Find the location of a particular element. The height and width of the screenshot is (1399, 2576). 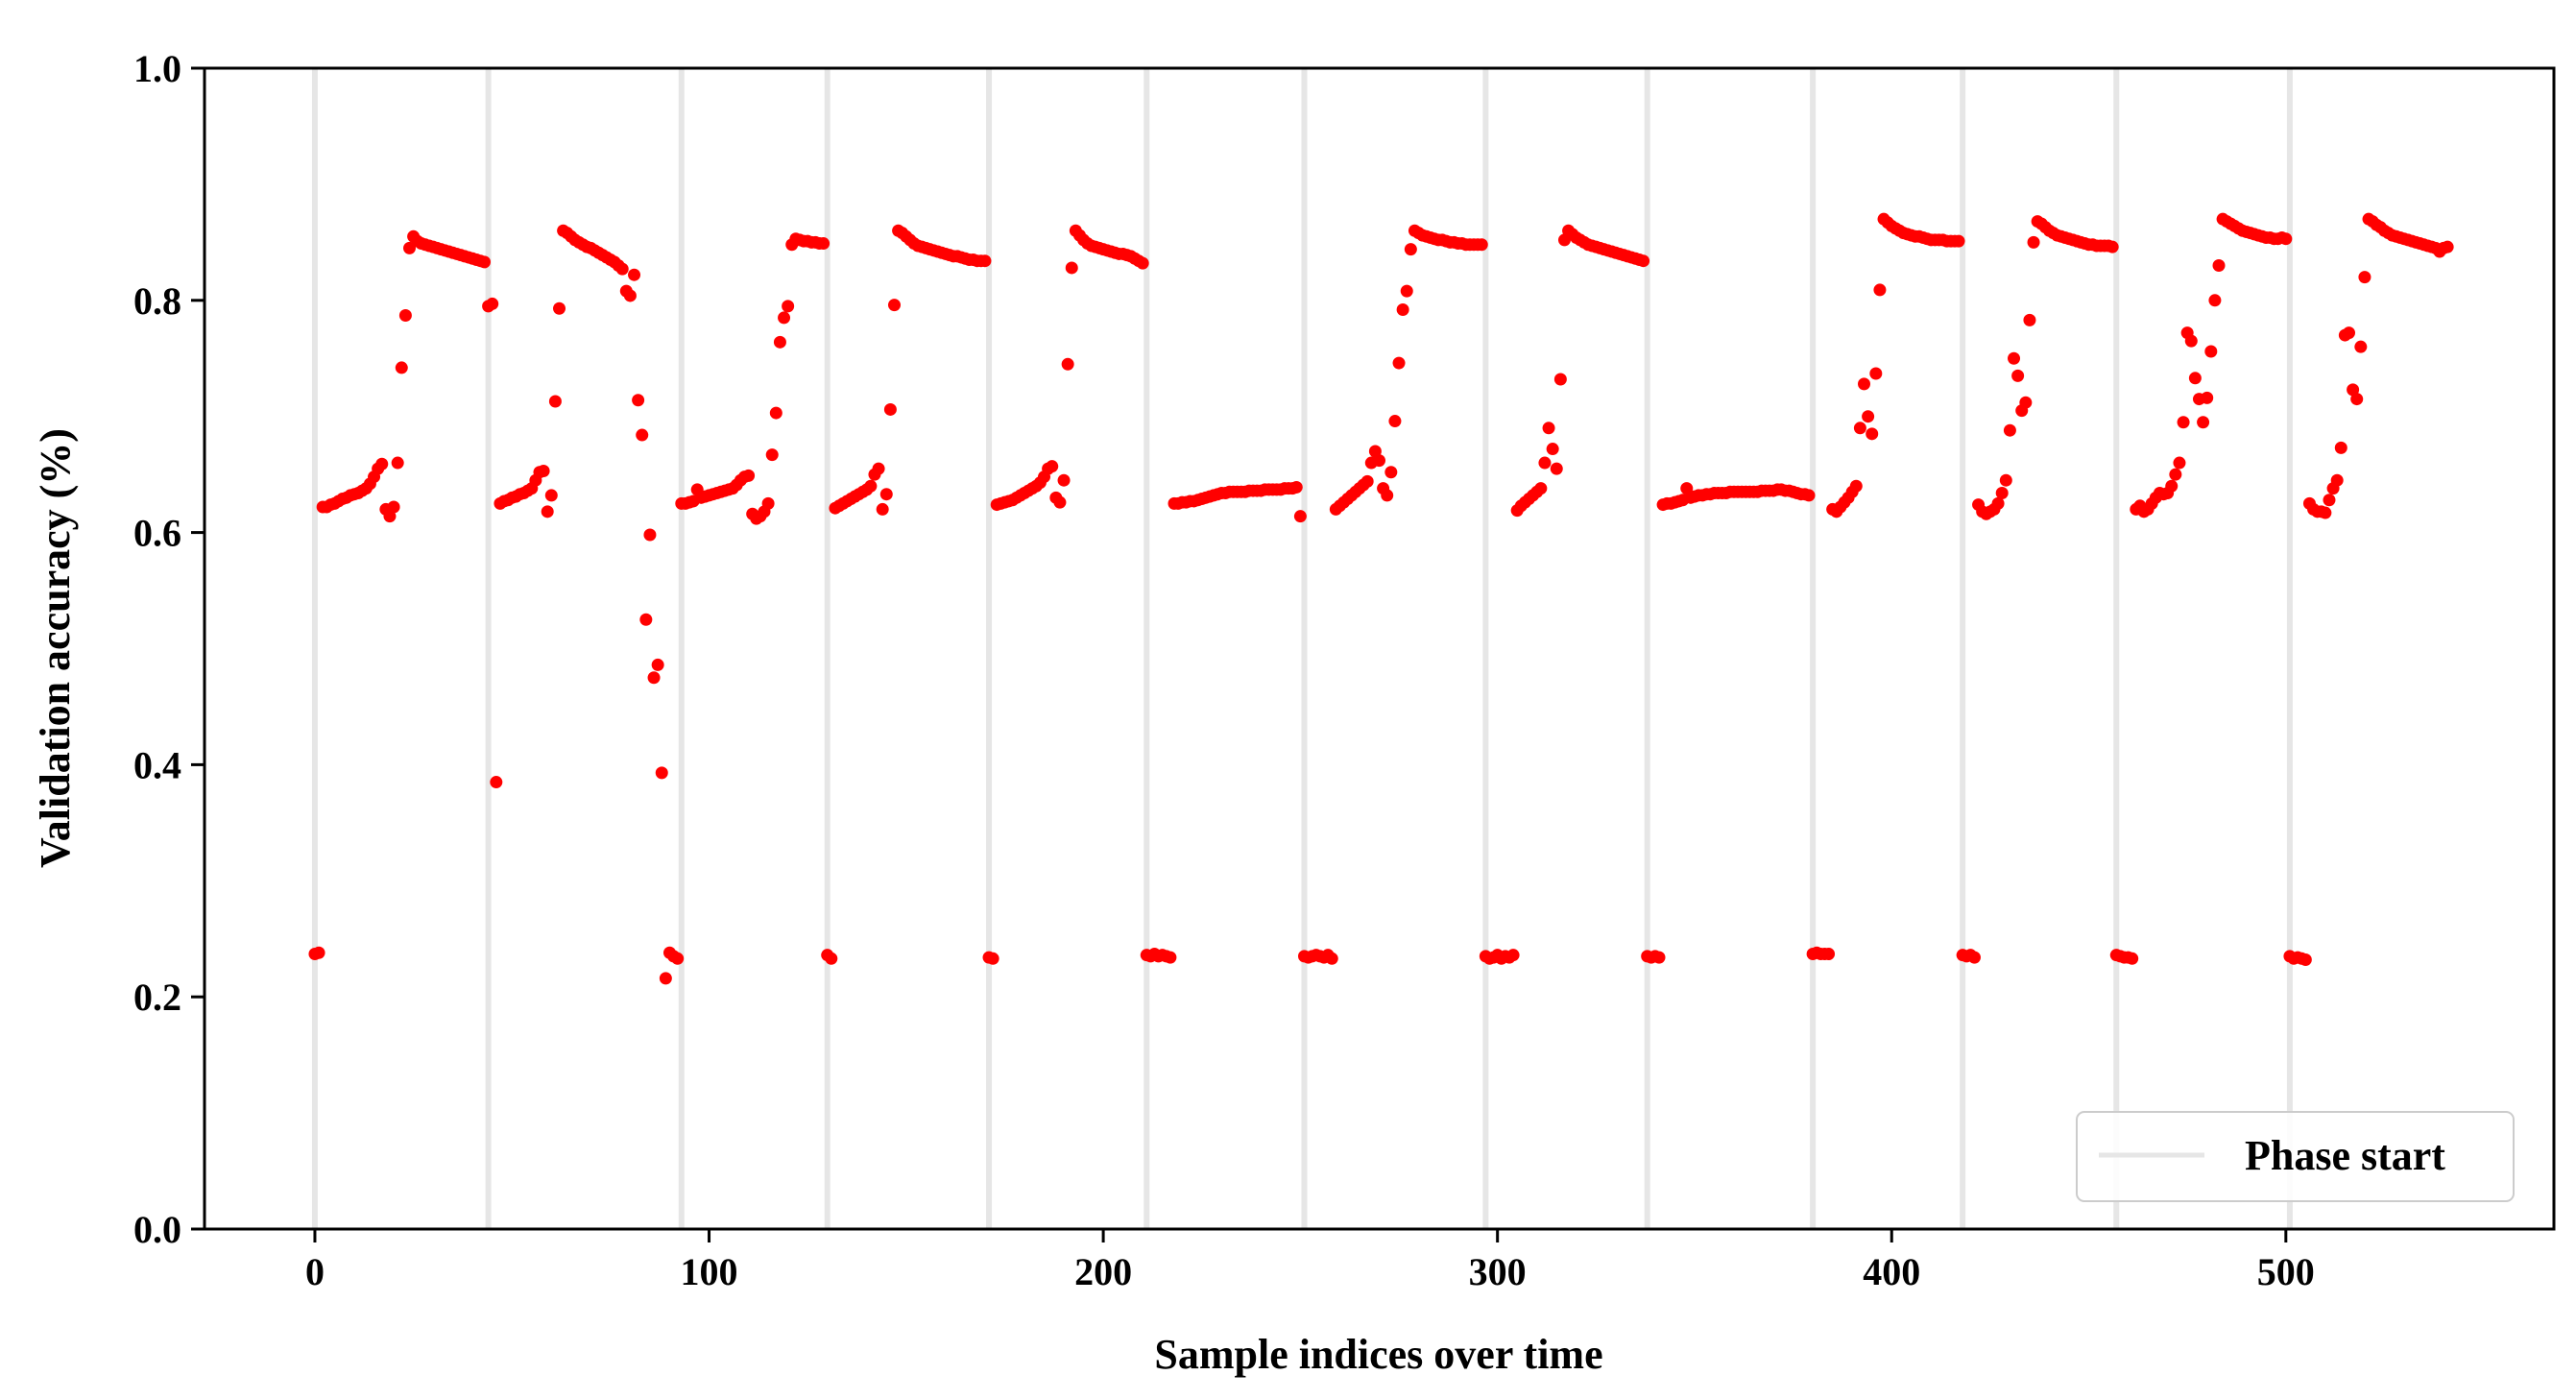

x-tick-label: 100 is located at coordinates (709, 1272).